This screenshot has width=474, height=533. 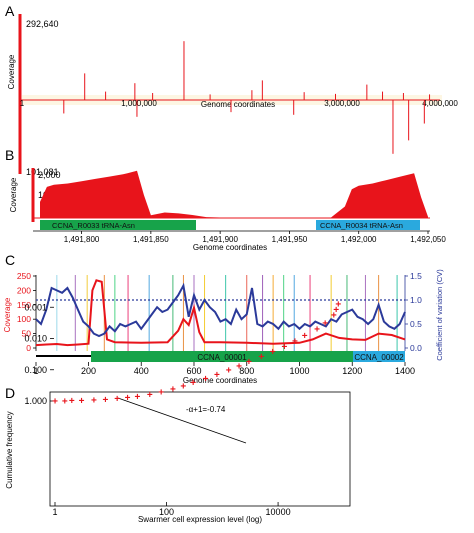 I want to click on panel-d-point-19: +, so click(x=261, y=357).